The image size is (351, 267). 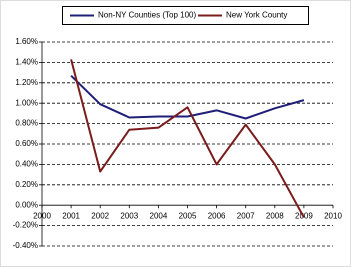 I want to click on x-tick-label: 2002, so click(x=100, y=215).